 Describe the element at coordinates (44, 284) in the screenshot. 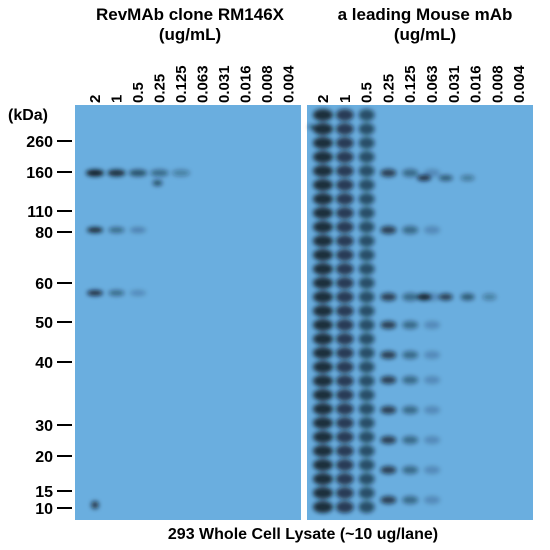

I see `marker-label: 60` at that location.